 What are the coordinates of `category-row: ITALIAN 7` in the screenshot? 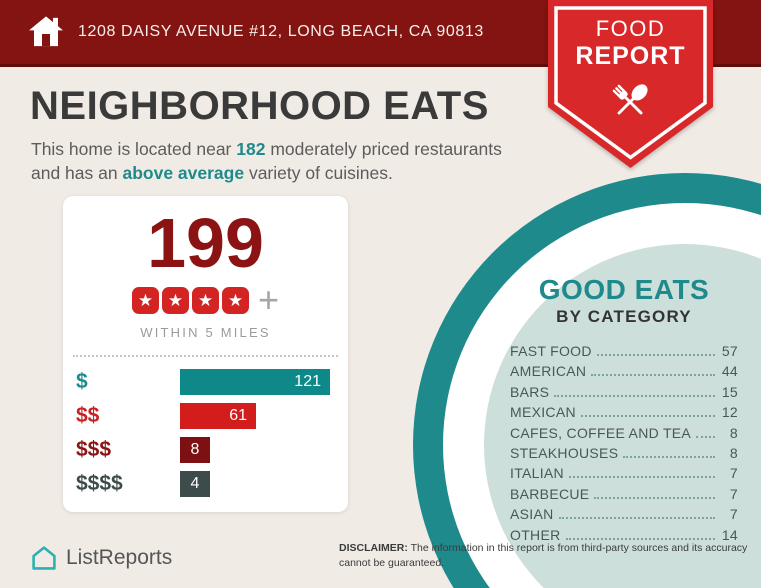 It's located at (624, 475).